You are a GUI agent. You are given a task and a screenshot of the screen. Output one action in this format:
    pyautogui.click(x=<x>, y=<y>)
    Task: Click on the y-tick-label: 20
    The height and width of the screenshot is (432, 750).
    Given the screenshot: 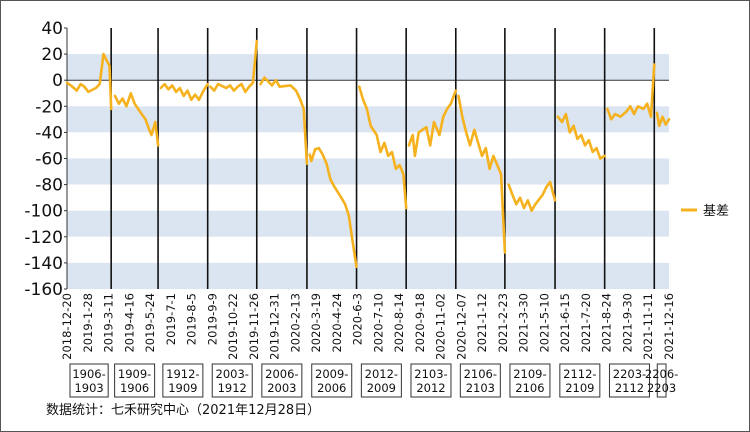 What is the action you would take?
    pyautogui.click(x=52, y=55)
    